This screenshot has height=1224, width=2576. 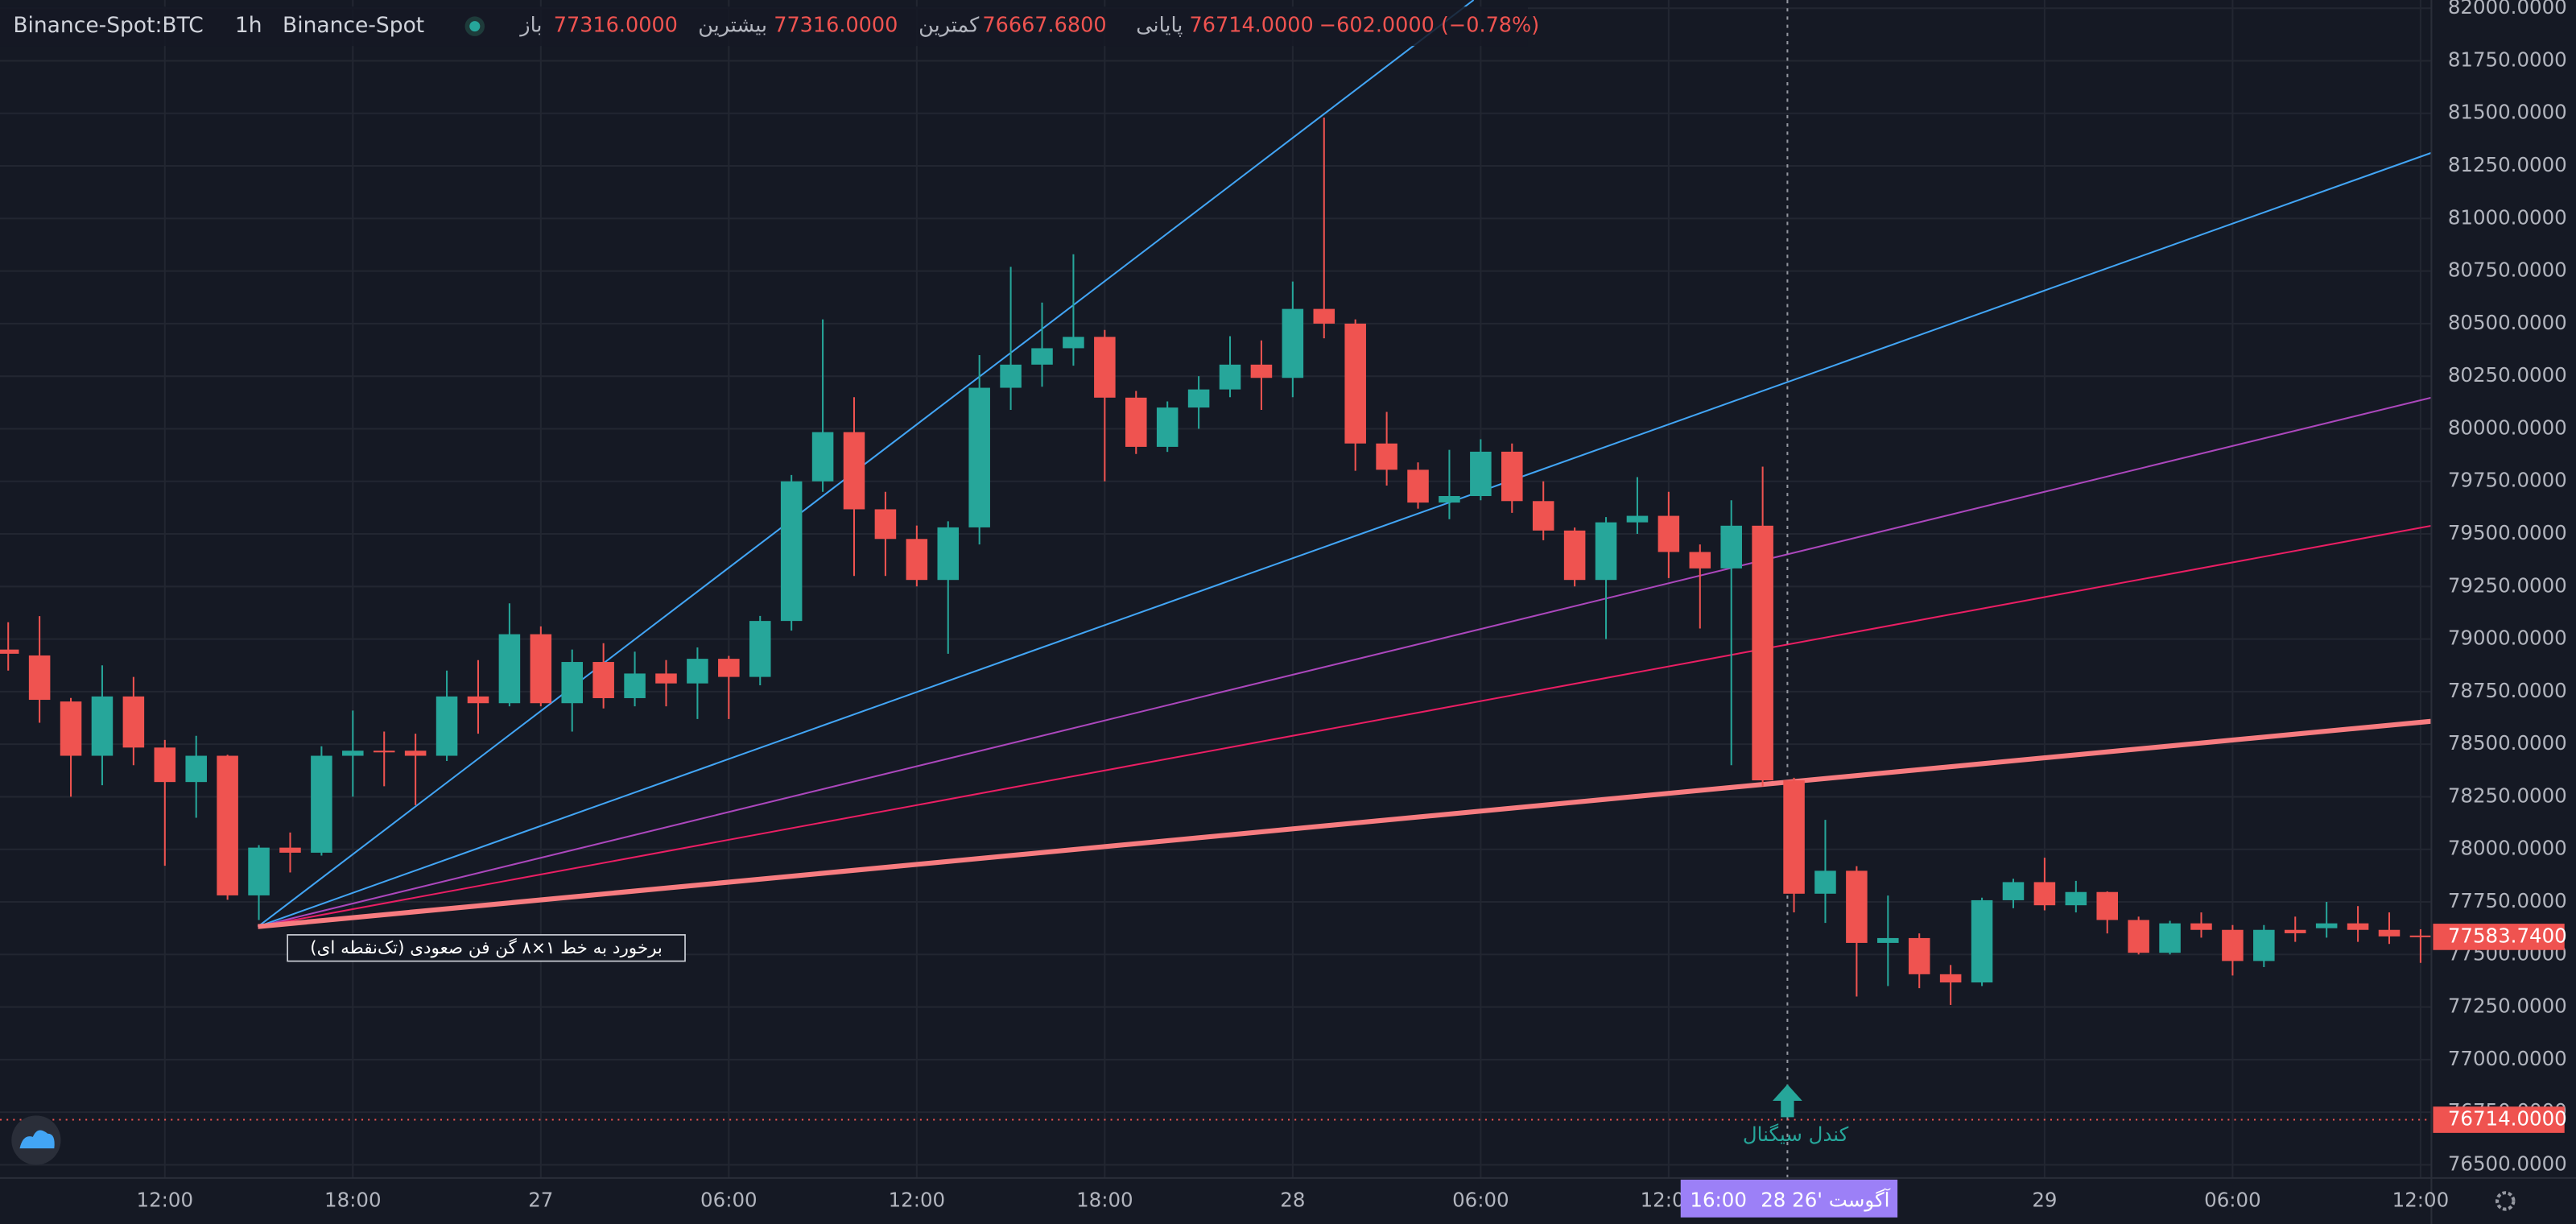 What do you see at coordinates (1429, 26) in the screenshot?
I see `change: −602.0000 (−0.78%)` at bounding box center [1429, 26].